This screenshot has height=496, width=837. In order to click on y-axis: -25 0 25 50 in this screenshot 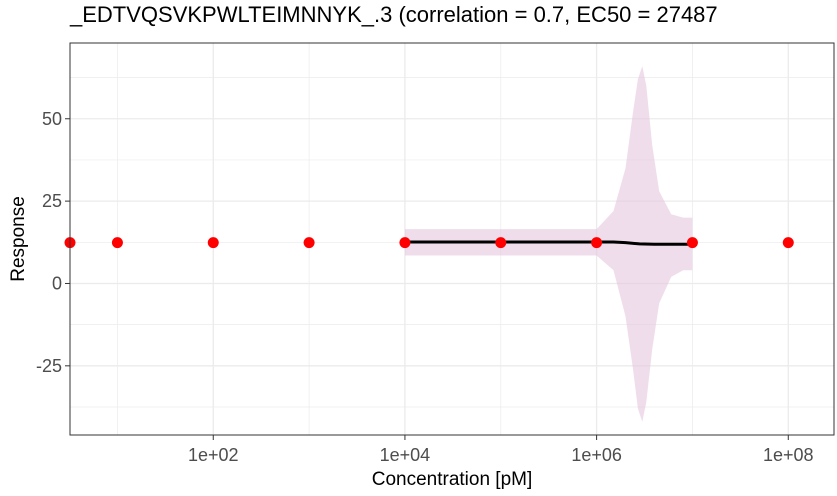, I will do `click(53, 242)`.